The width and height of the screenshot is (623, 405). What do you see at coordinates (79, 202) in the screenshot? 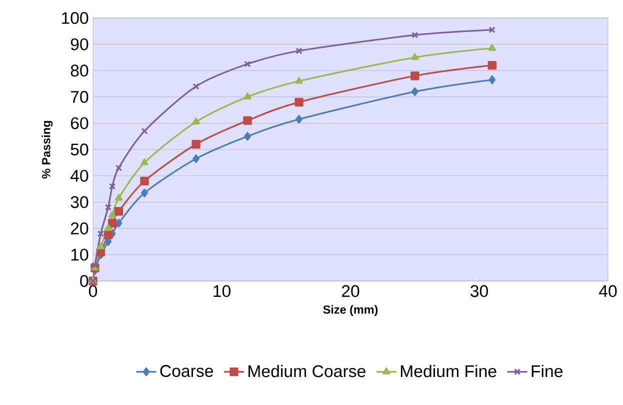
I see `y-tick-label: 30` at bounding box center [79, 202].